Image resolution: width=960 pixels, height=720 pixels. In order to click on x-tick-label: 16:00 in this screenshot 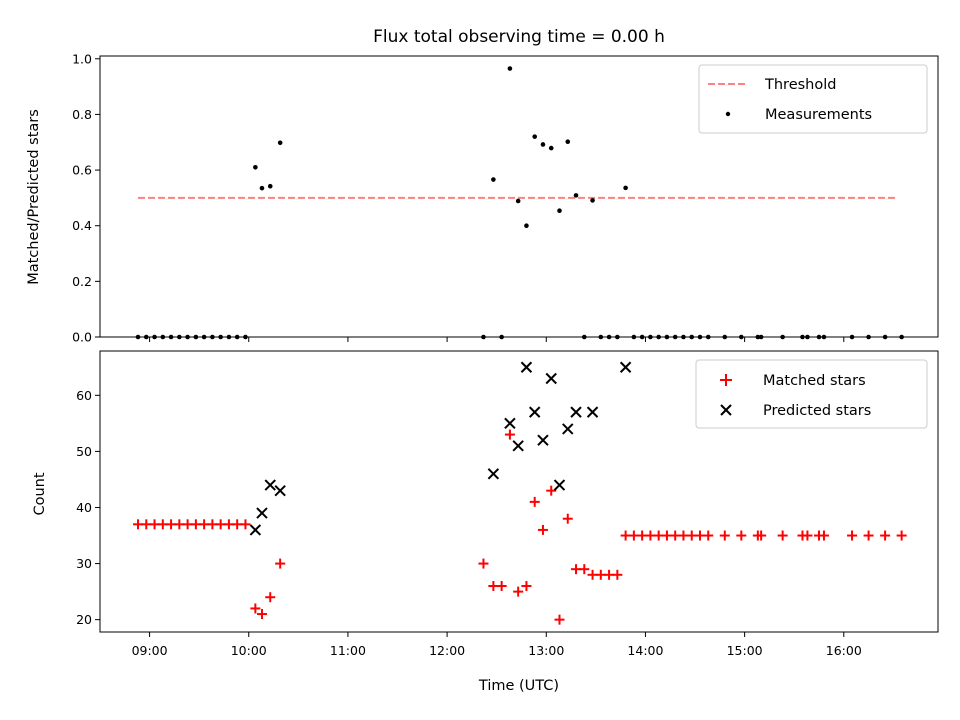, I will do `click(844, 650)`.